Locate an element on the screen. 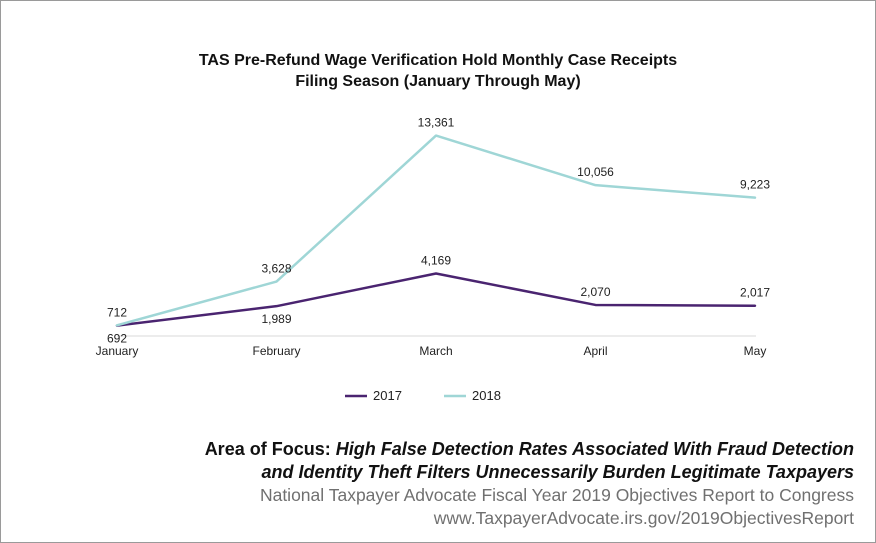  data-label-2018: 10,056 is located at coordinates (595, 172).